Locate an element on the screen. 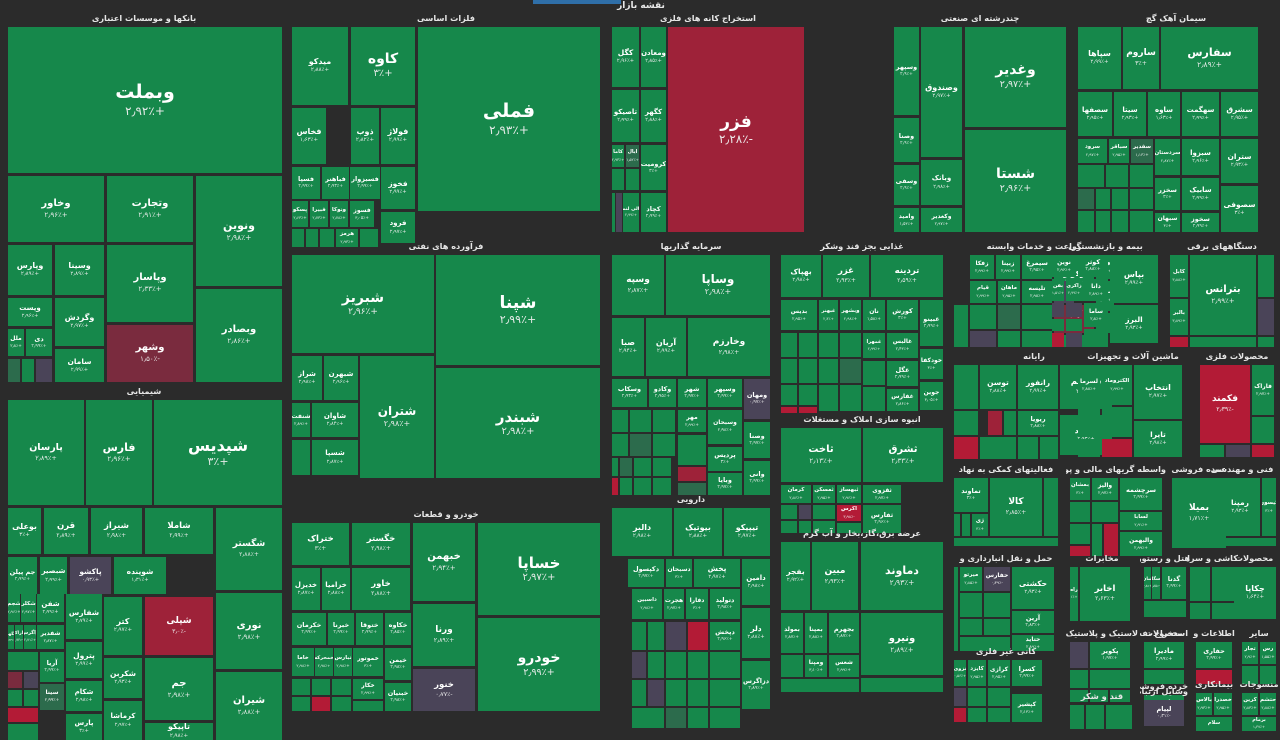  stock-tile: ستران +۲٫۹۳٪ is located at coordinates (1239, 161).